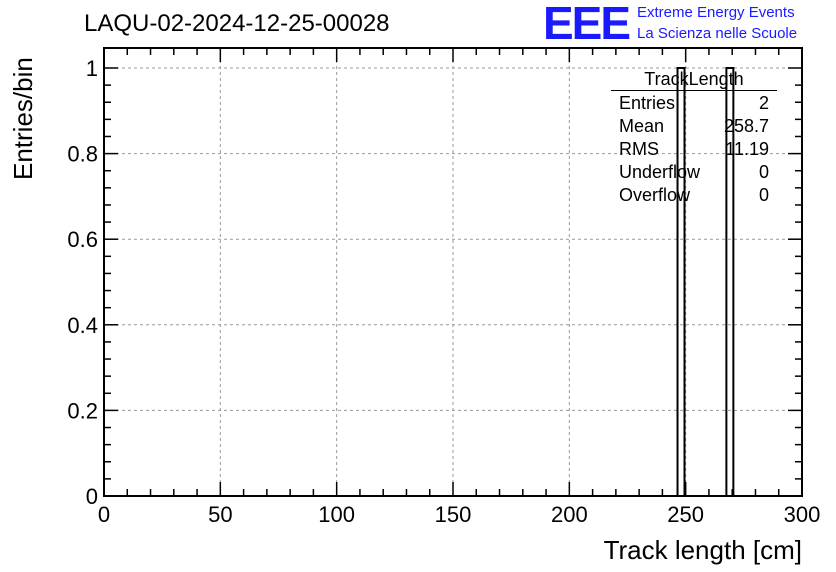 The height and width of the screenshot is (572, 836). What do you see at coordinates (82, 410) in the screenshot?
I see `y-tick-label: 0.2` at bounding box center [82, 410].